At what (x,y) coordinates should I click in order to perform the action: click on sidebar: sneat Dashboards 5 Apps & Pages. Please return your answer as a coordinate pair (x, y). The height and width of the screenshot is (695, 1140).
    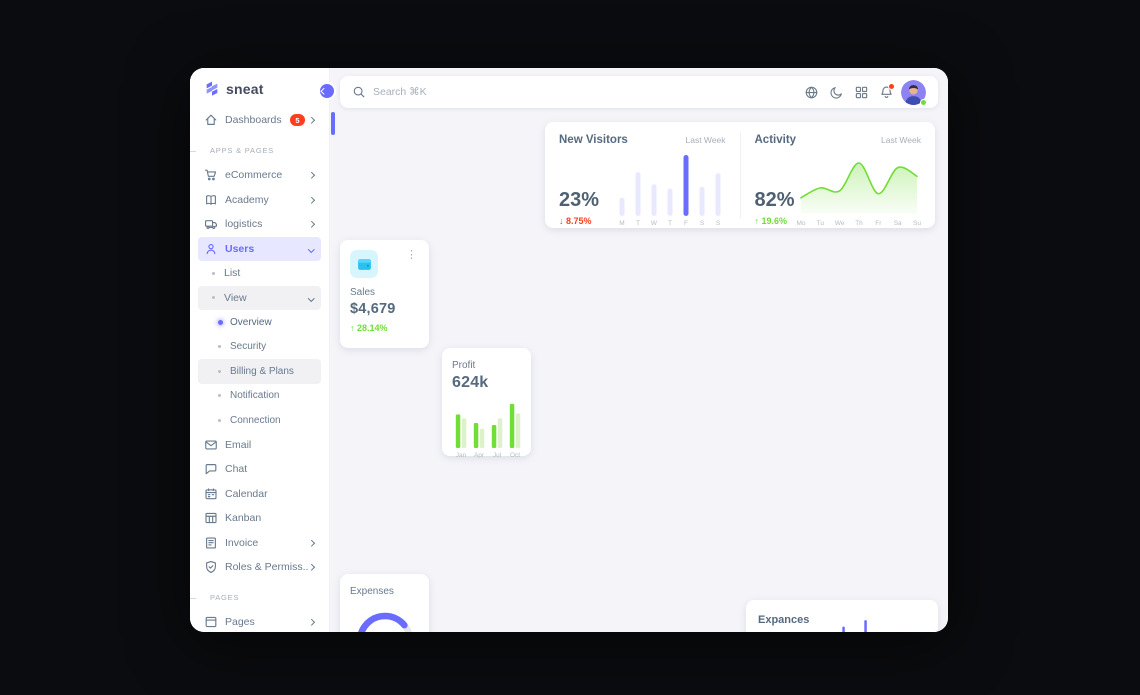
    Looking at the image, I should click on (260, 350).